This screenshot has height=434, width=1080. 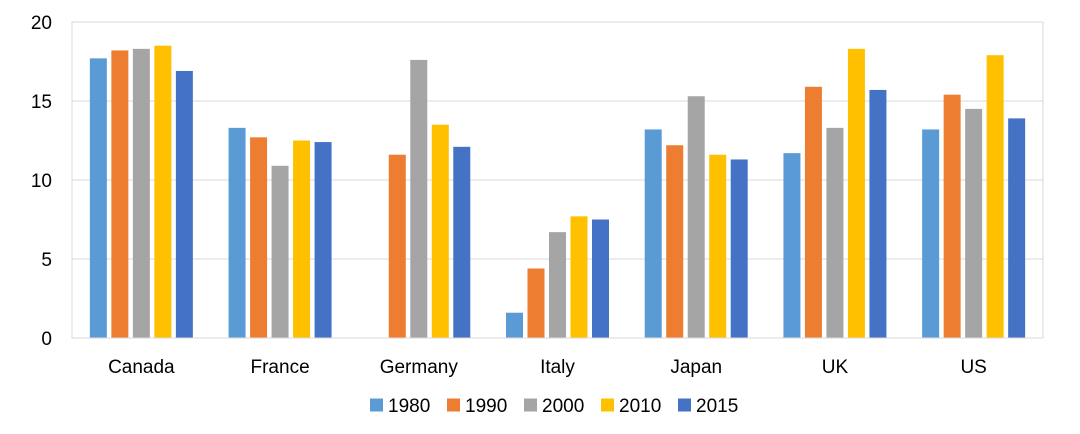 What do you see at coordinates (995, 197) in the screenshot?
I see `bar-us-2010` at bounding box center [995, 197].